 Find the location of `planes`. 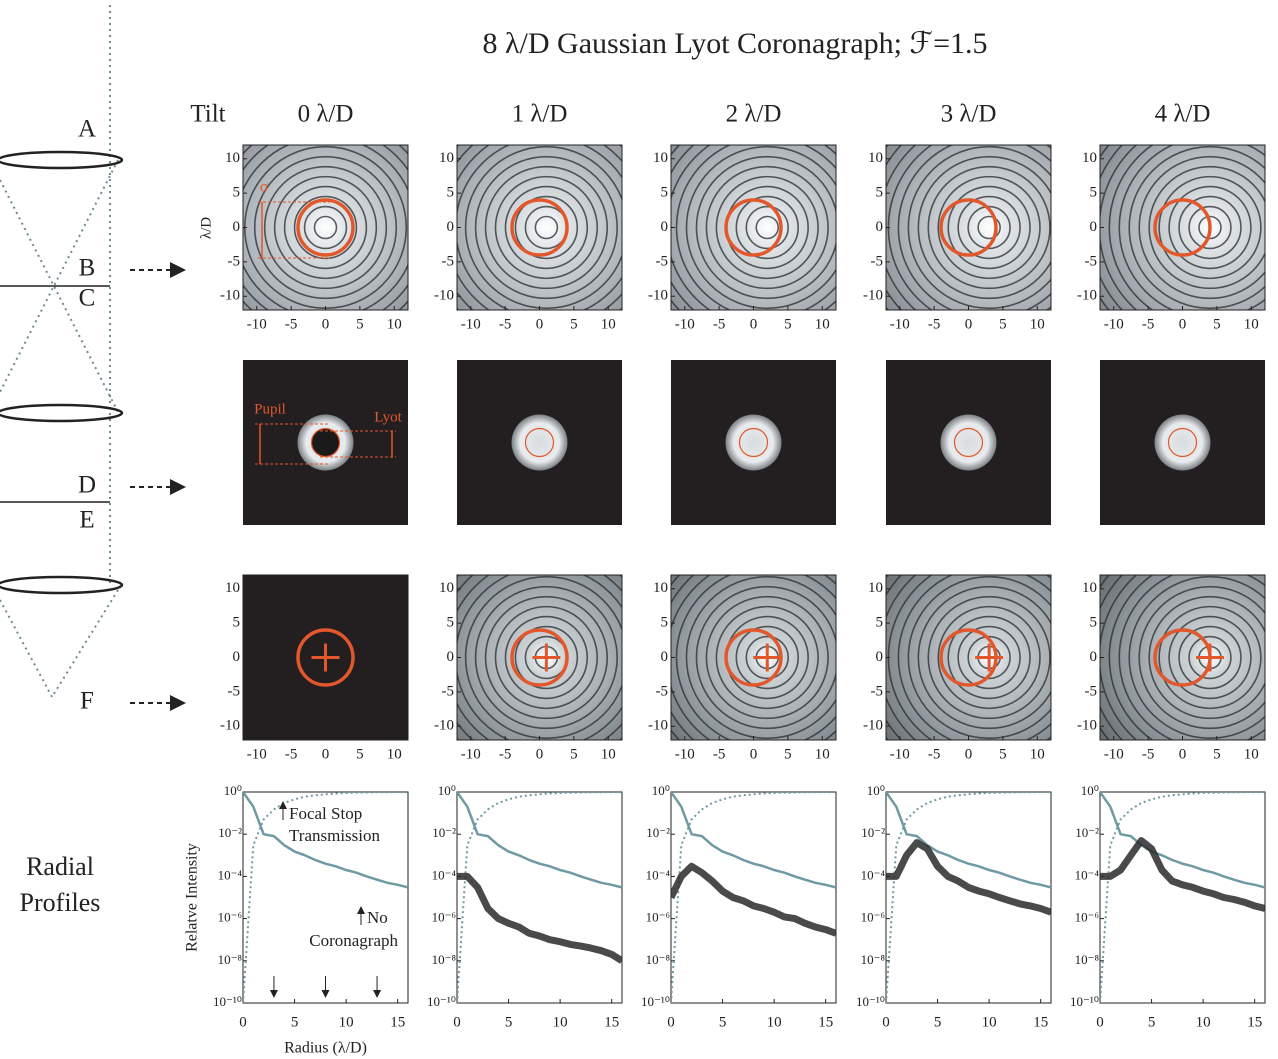

planes is located at coordinates (55, 394).